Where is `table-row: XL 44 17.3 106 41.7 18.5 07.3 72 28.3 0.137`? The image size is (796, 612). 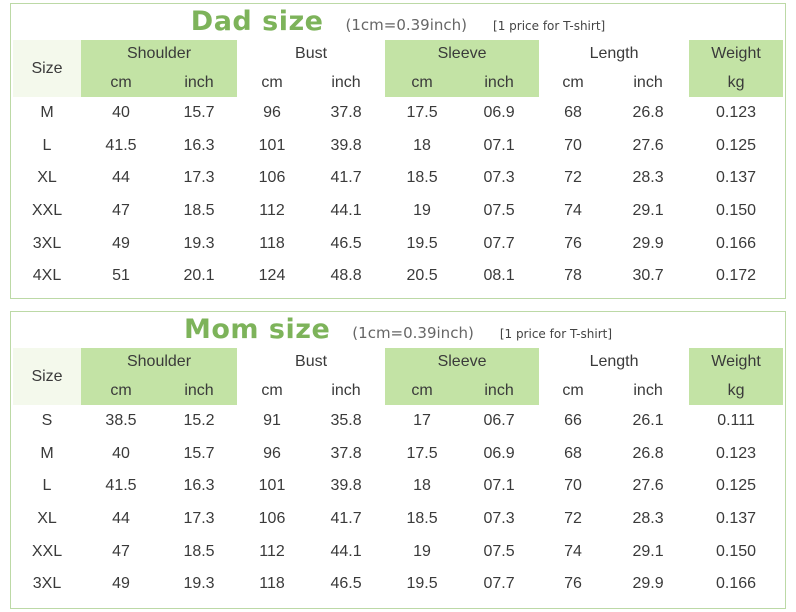
table-row: XL 44 17.3 106 41.7 18.5 07.3 72 28.3 0.137 is located at coordinates (398, 519).